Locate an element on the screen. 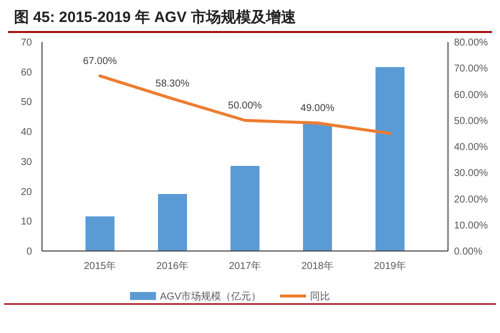 This screenshot has width=500, height=333. x-tick-label: 2018年 is located at coordinates (317, 266).